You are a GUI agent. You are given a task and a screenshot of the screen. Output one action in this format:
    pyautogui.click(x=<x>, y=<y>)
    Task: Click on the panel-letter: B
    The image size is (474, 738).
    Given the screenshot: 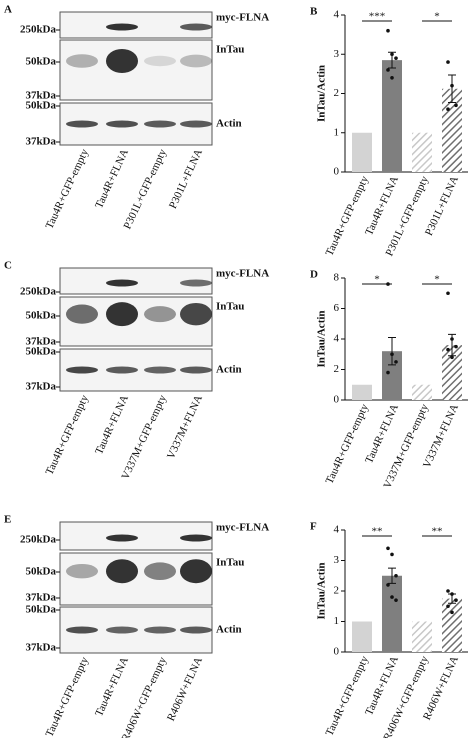 What is the action you would take?
    pyautogui.click(x=314, y=12)
    